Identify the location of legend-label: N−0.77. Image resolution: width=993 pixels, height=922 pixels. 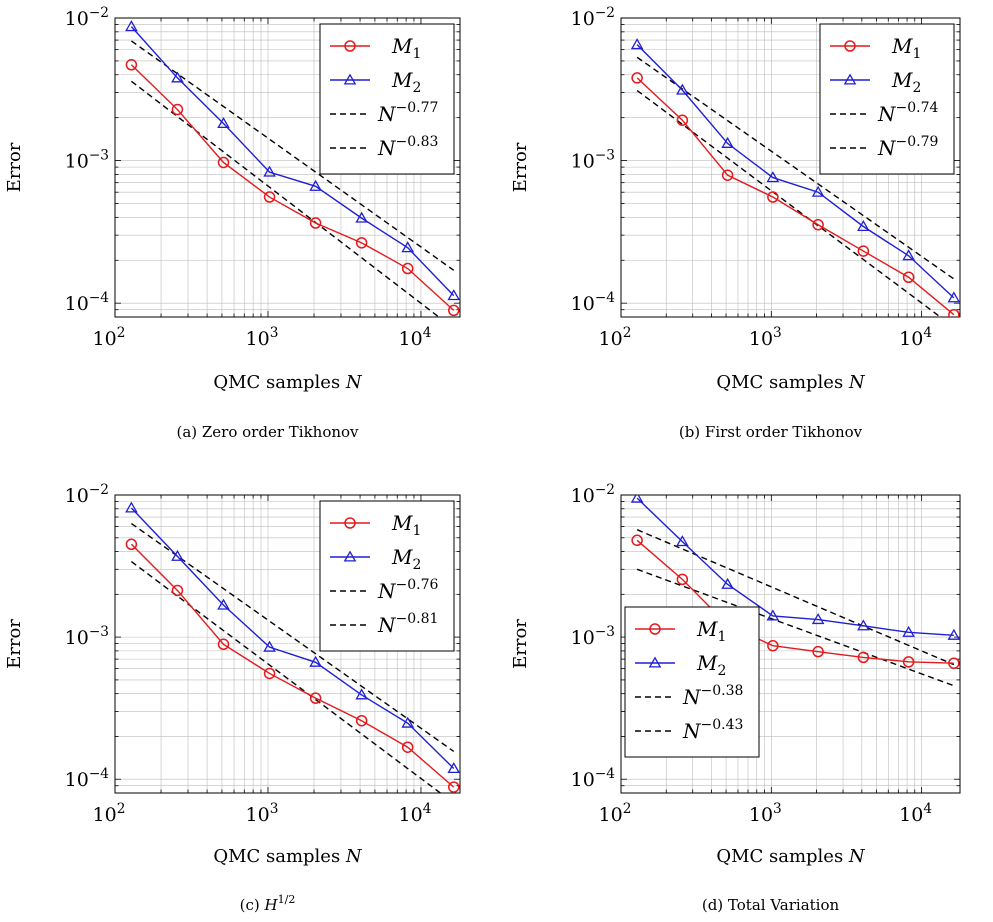
(407, 113).